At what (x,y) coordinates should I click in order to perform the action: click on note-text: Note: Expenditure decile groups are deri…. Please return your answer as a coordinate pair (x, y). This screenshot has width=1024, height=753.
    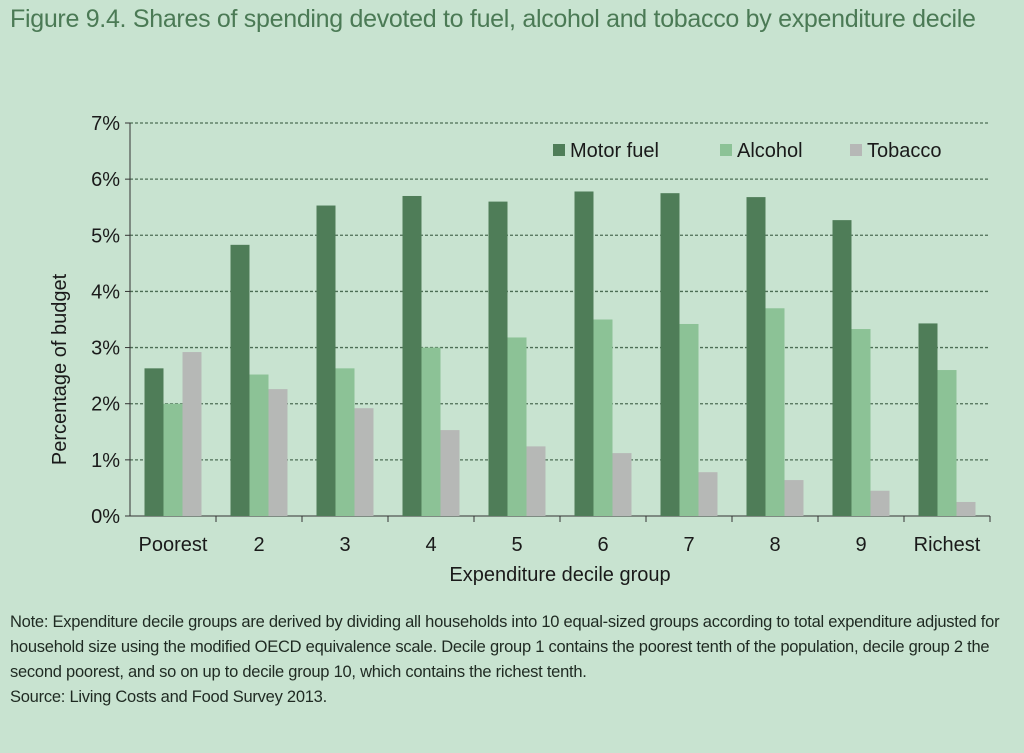
    Looking at the image, I should click on (505, 647).